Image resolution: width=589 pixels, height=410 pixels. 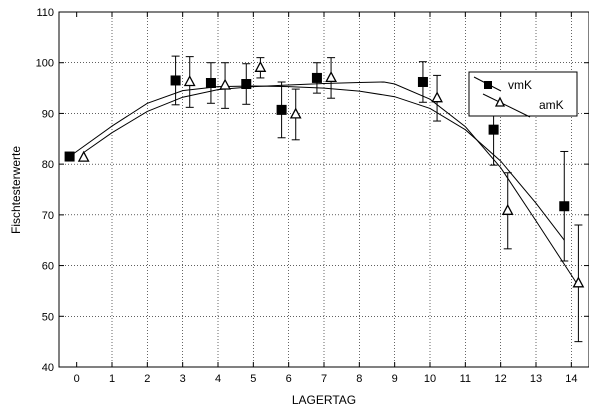 What do you see at coordinates (488, 85) in the screenshot?
I see `legend-vmk-marker` at bounding box center [488, 85].